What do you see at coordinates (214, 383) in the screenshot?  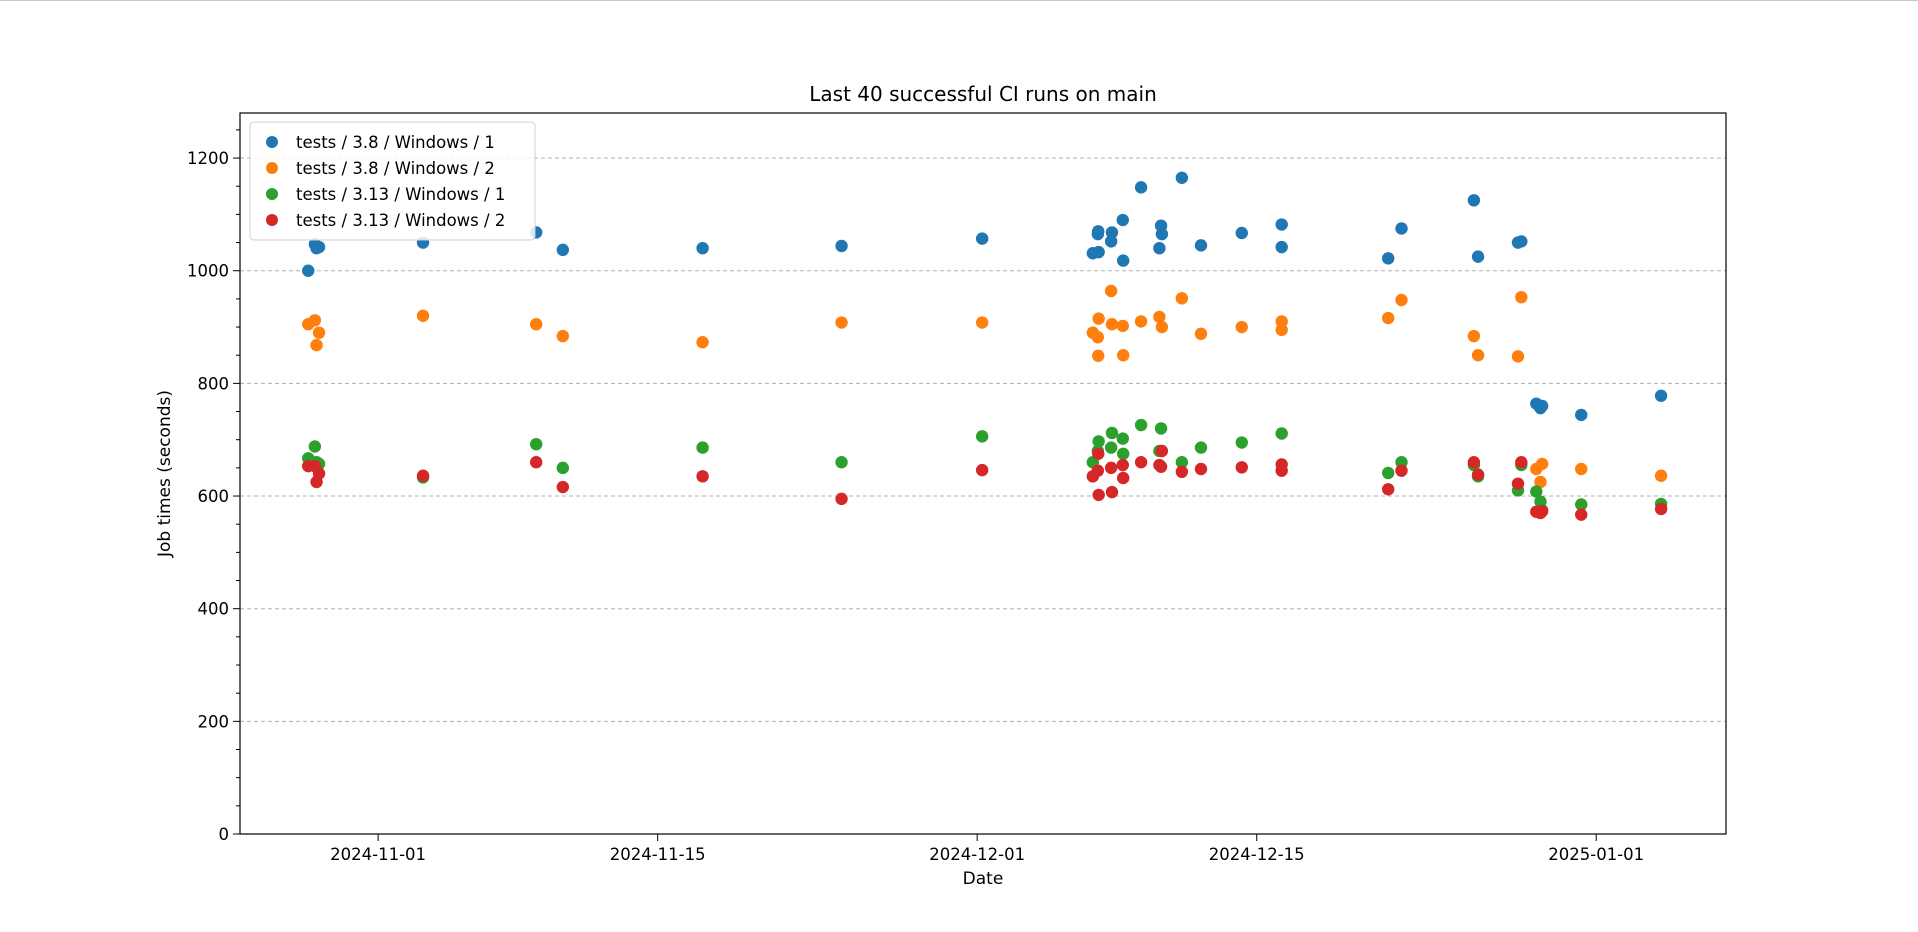 I see `y-tick-label: 800` at bounding box center [214, 383].